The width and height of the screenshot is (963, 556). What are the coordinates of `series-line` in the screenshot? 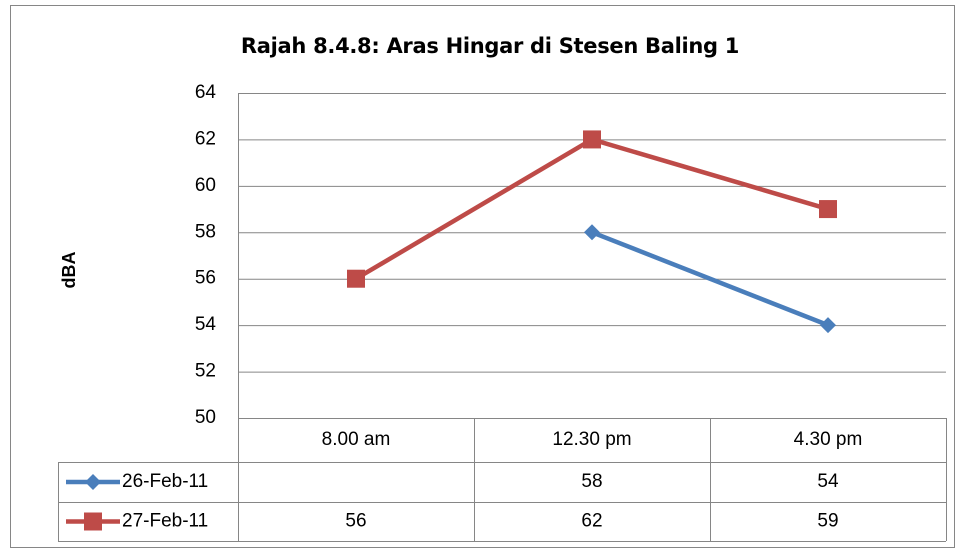 It's located at (710, 279).